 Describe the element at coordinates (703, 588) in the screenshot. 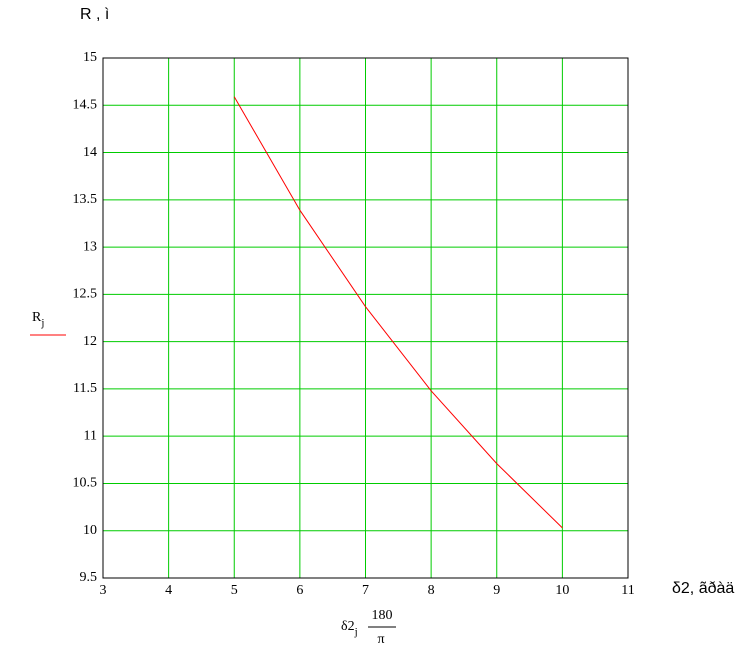

I see `x-unit-label: δ2, ãðàä` at that location.